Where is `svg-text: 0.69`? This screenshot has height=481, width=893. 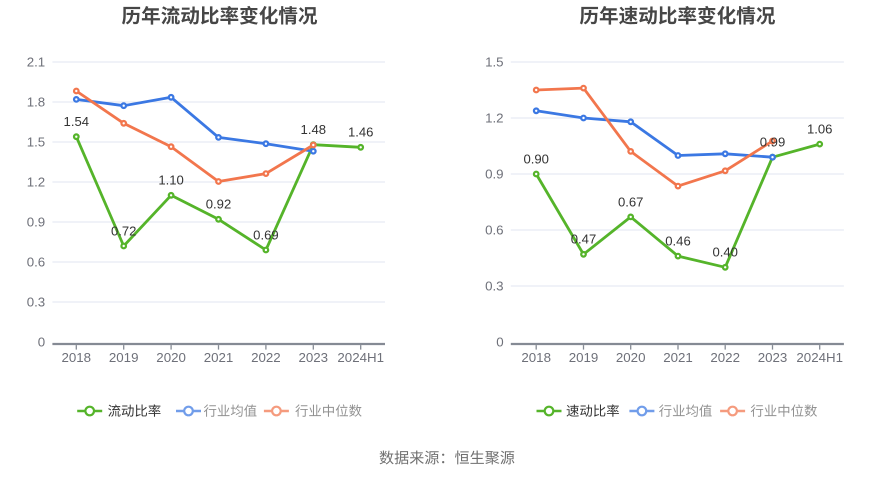
svg-text: 0.69 is located at coordinates (265, 234).